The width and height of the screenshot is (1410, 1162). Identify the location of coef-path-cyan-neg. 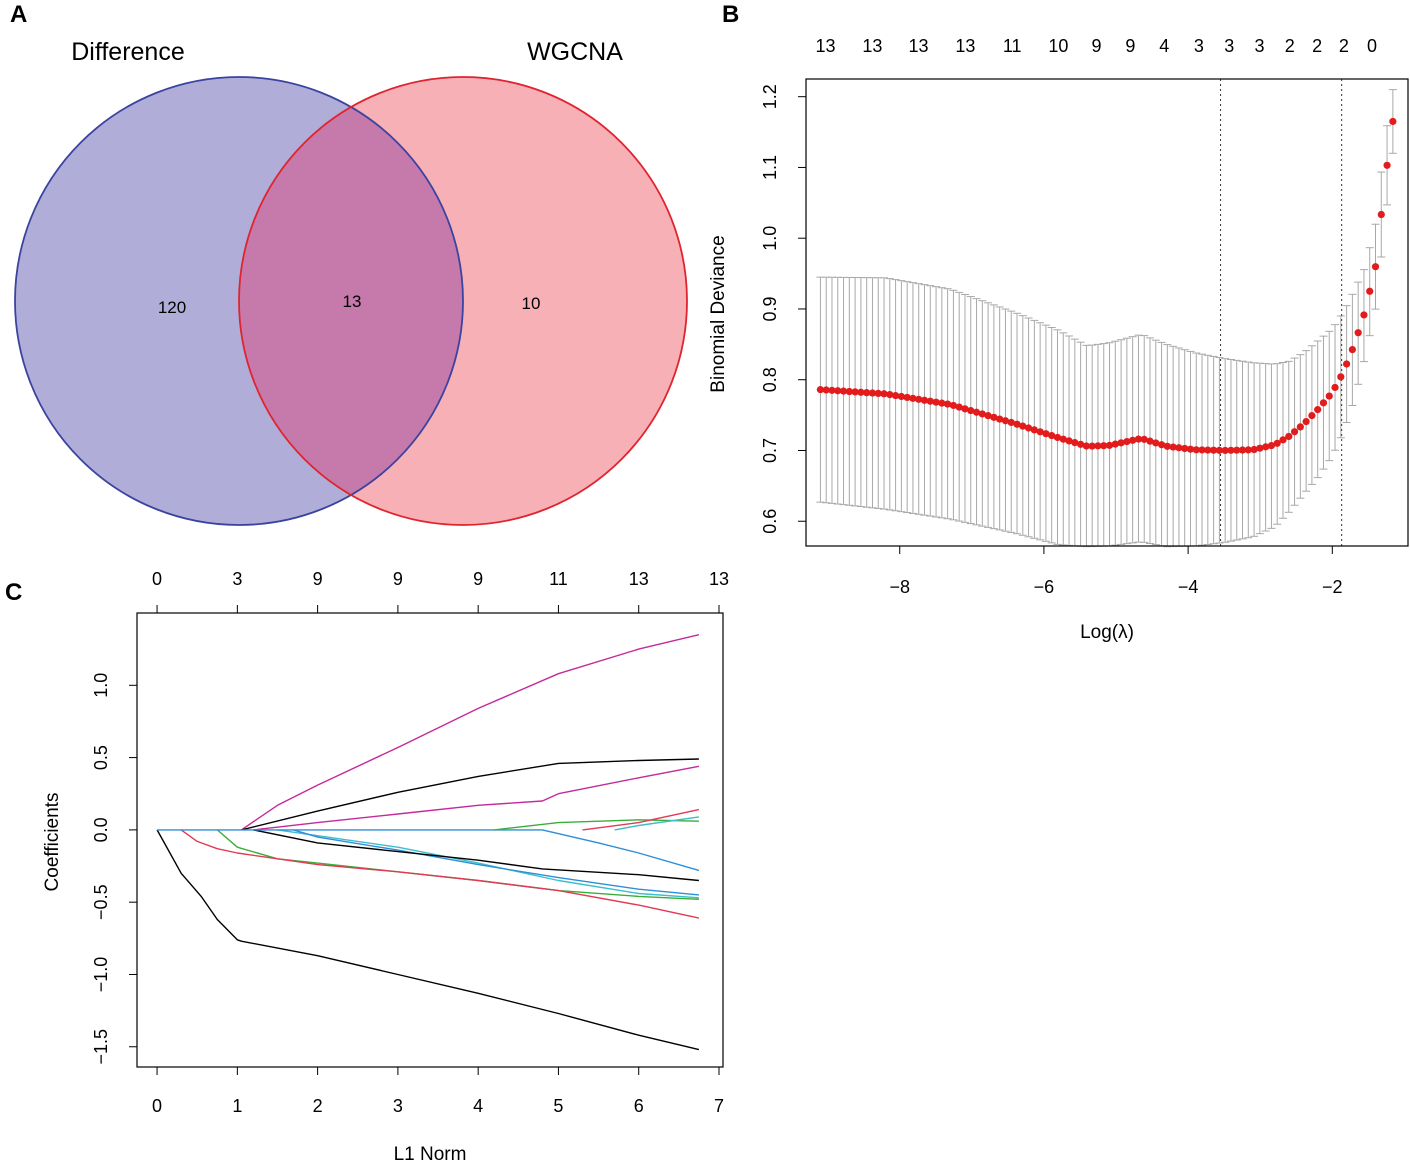
(488, 864).